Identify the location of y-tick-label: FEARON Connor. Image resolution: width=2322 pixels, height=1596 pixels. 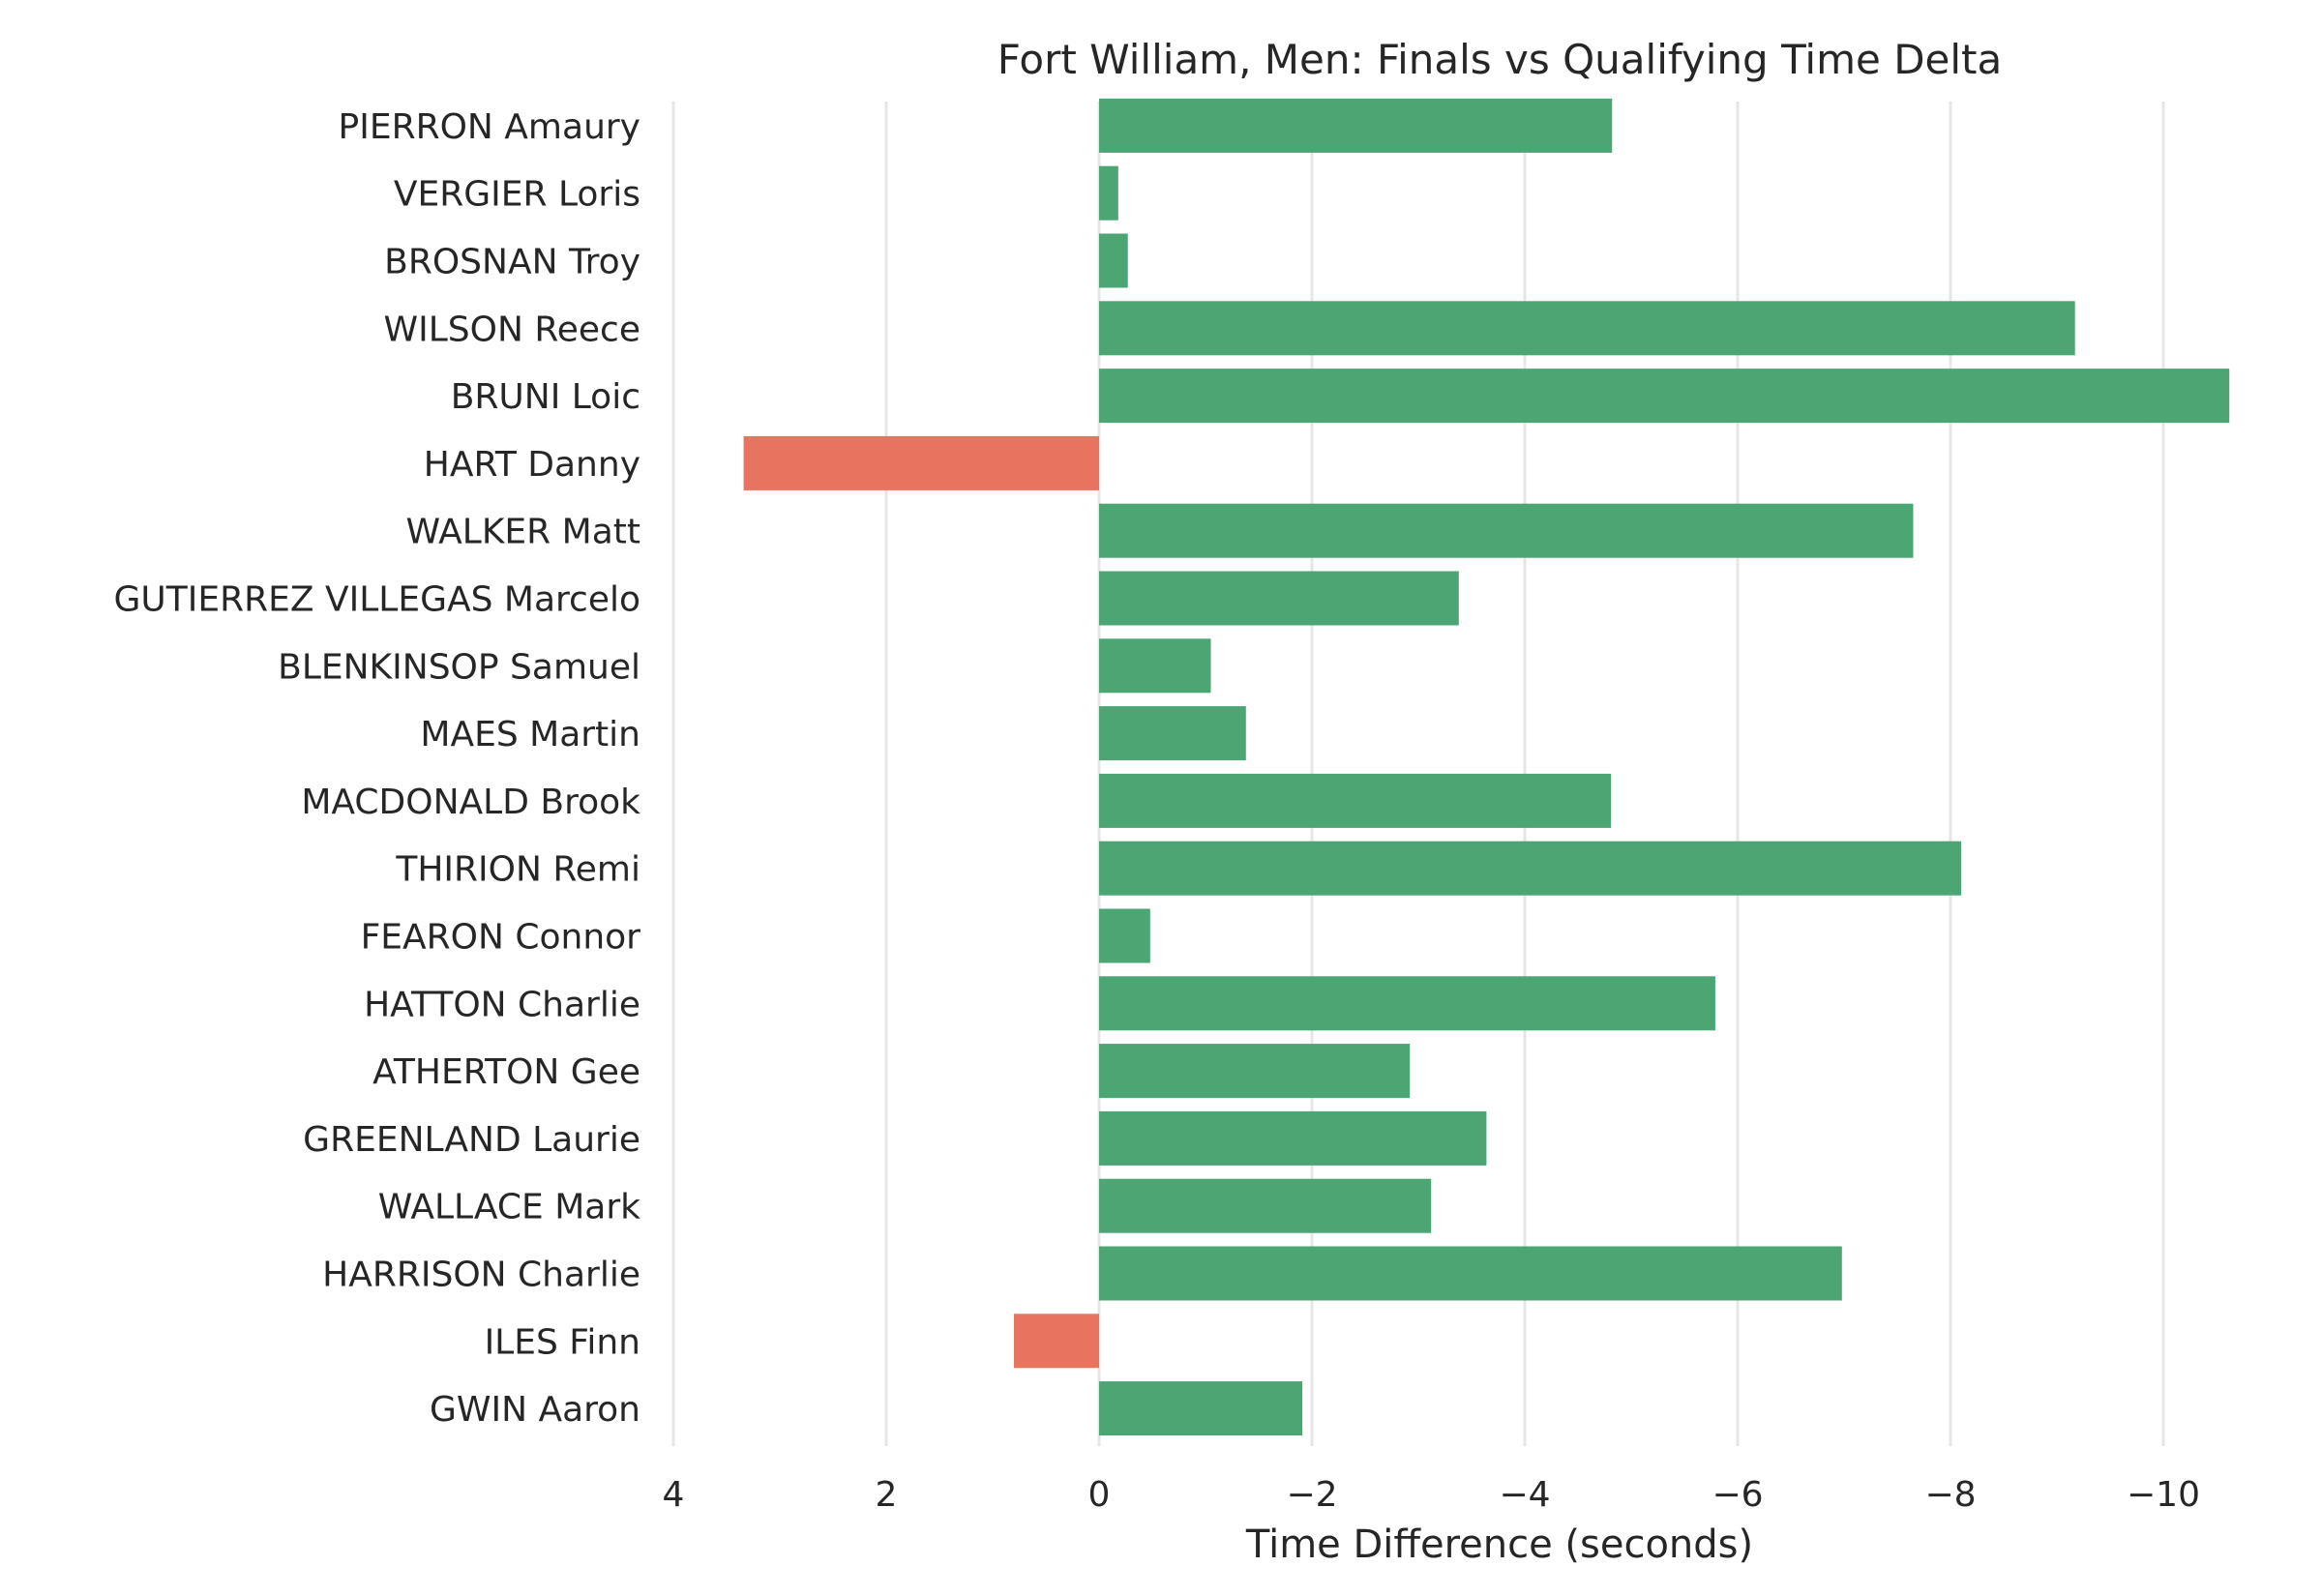
(501, 938).